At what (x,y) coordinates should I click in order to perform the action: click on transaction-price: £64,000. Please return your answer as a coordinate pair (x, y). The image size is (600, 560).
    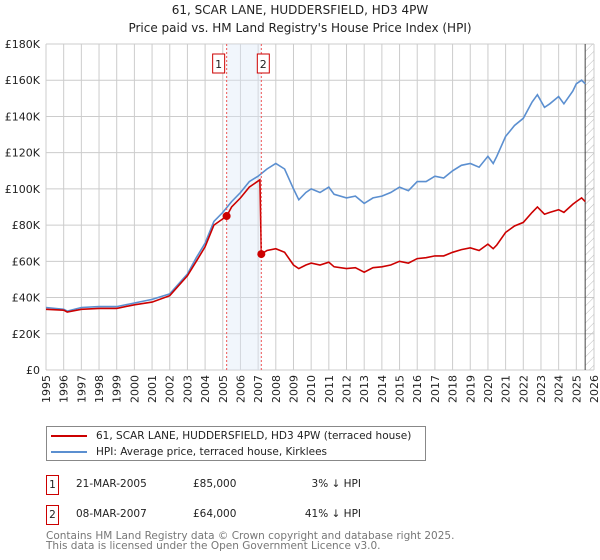
    Looking at the image, I should click on (215, 514).